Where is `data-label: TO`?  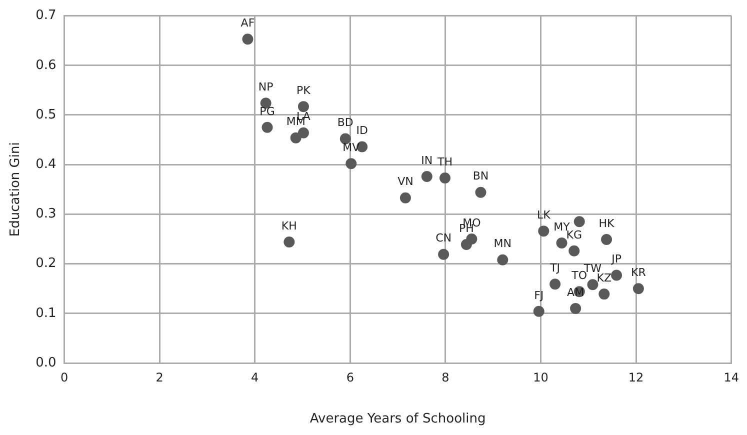 data-label: TO is located at coordinates (579, 275).